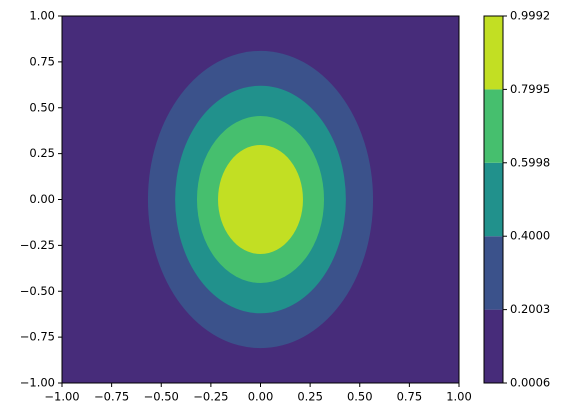 This screenshot has height=418, width=570. Describe the element at coordinates (37, 383) in the screenshot. I see `y-tick-label: −1.00` at that location.